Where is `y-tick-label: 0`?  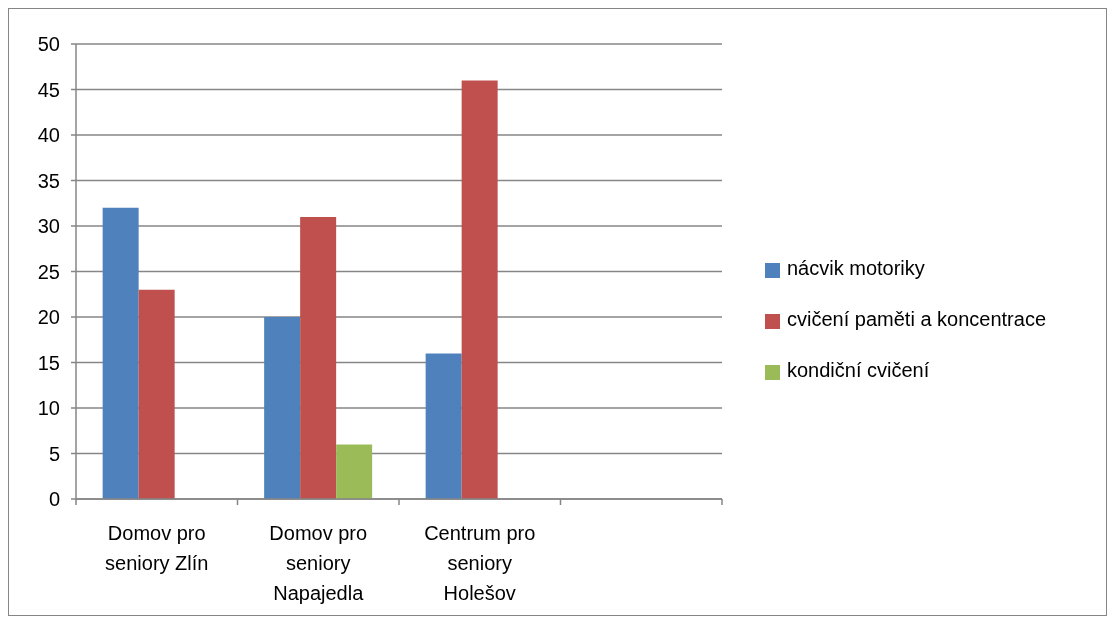 y-tick-label: 0 is located at coordinates (54, 499).